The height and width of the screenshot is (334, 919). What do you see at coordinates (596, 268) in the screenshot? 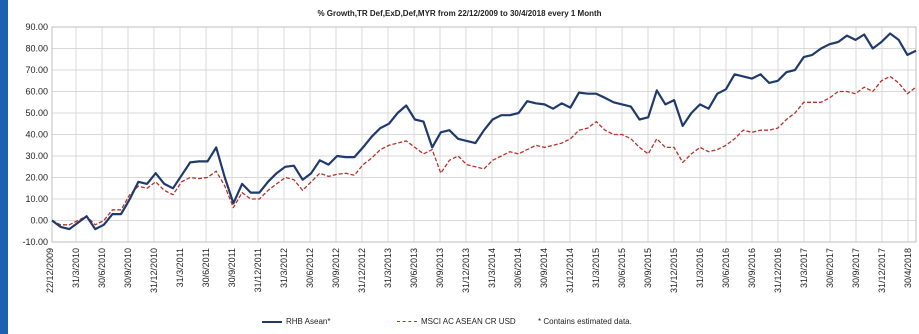
I see `x-tick-label: 31/3/2015` at bounding box center [596, 268].